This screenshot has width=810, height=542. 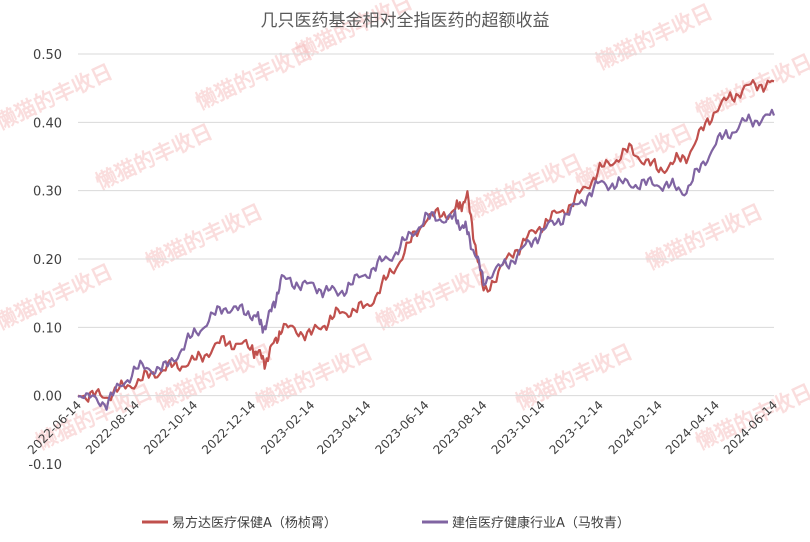 I want to click on y-tick-label: 0.10, so click(x=47, y=328).